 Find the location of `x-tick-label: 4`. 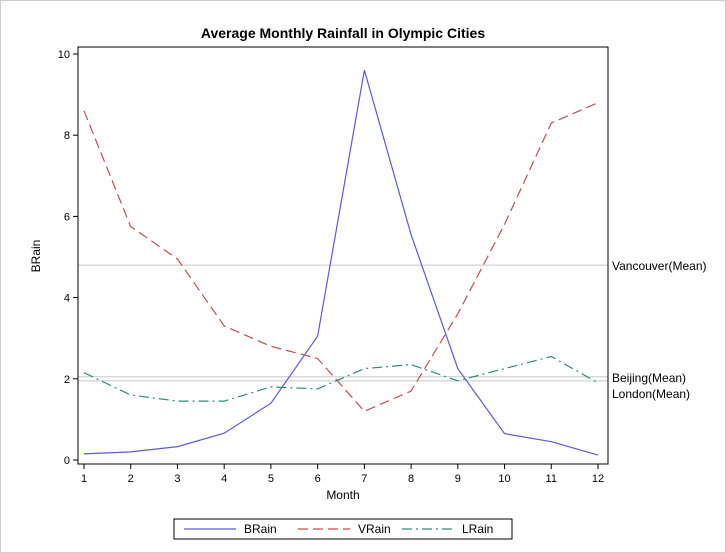

x-tick-label: 4 is located at coordinates (224, 479).